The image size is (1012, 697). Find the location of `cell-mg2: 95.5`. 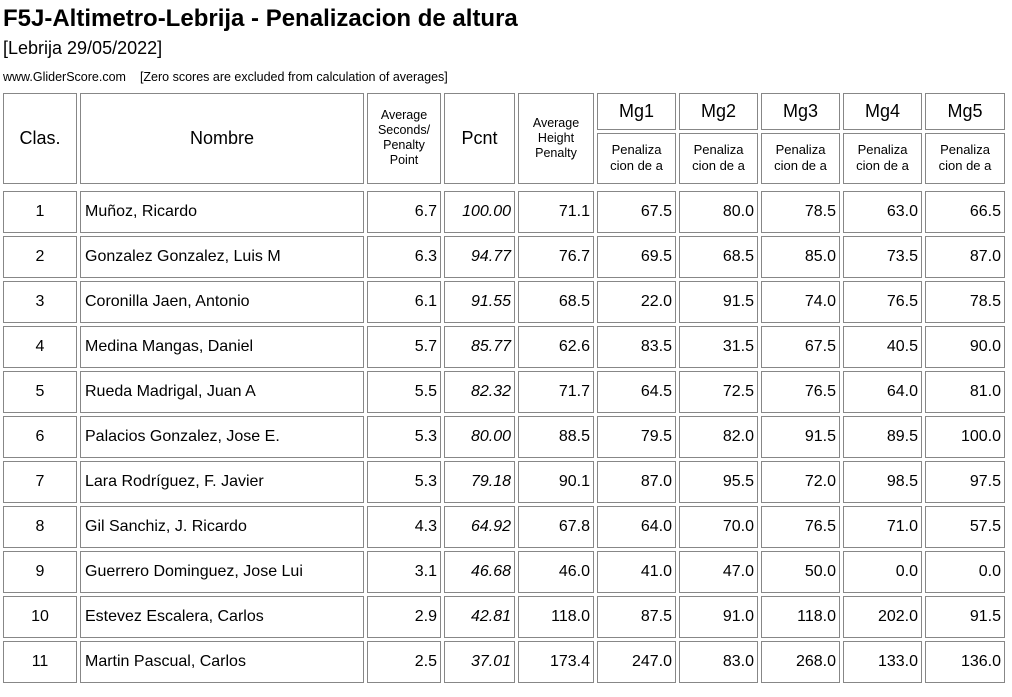

cell-mg2: 95.5 is located at coordinates (718, 481).